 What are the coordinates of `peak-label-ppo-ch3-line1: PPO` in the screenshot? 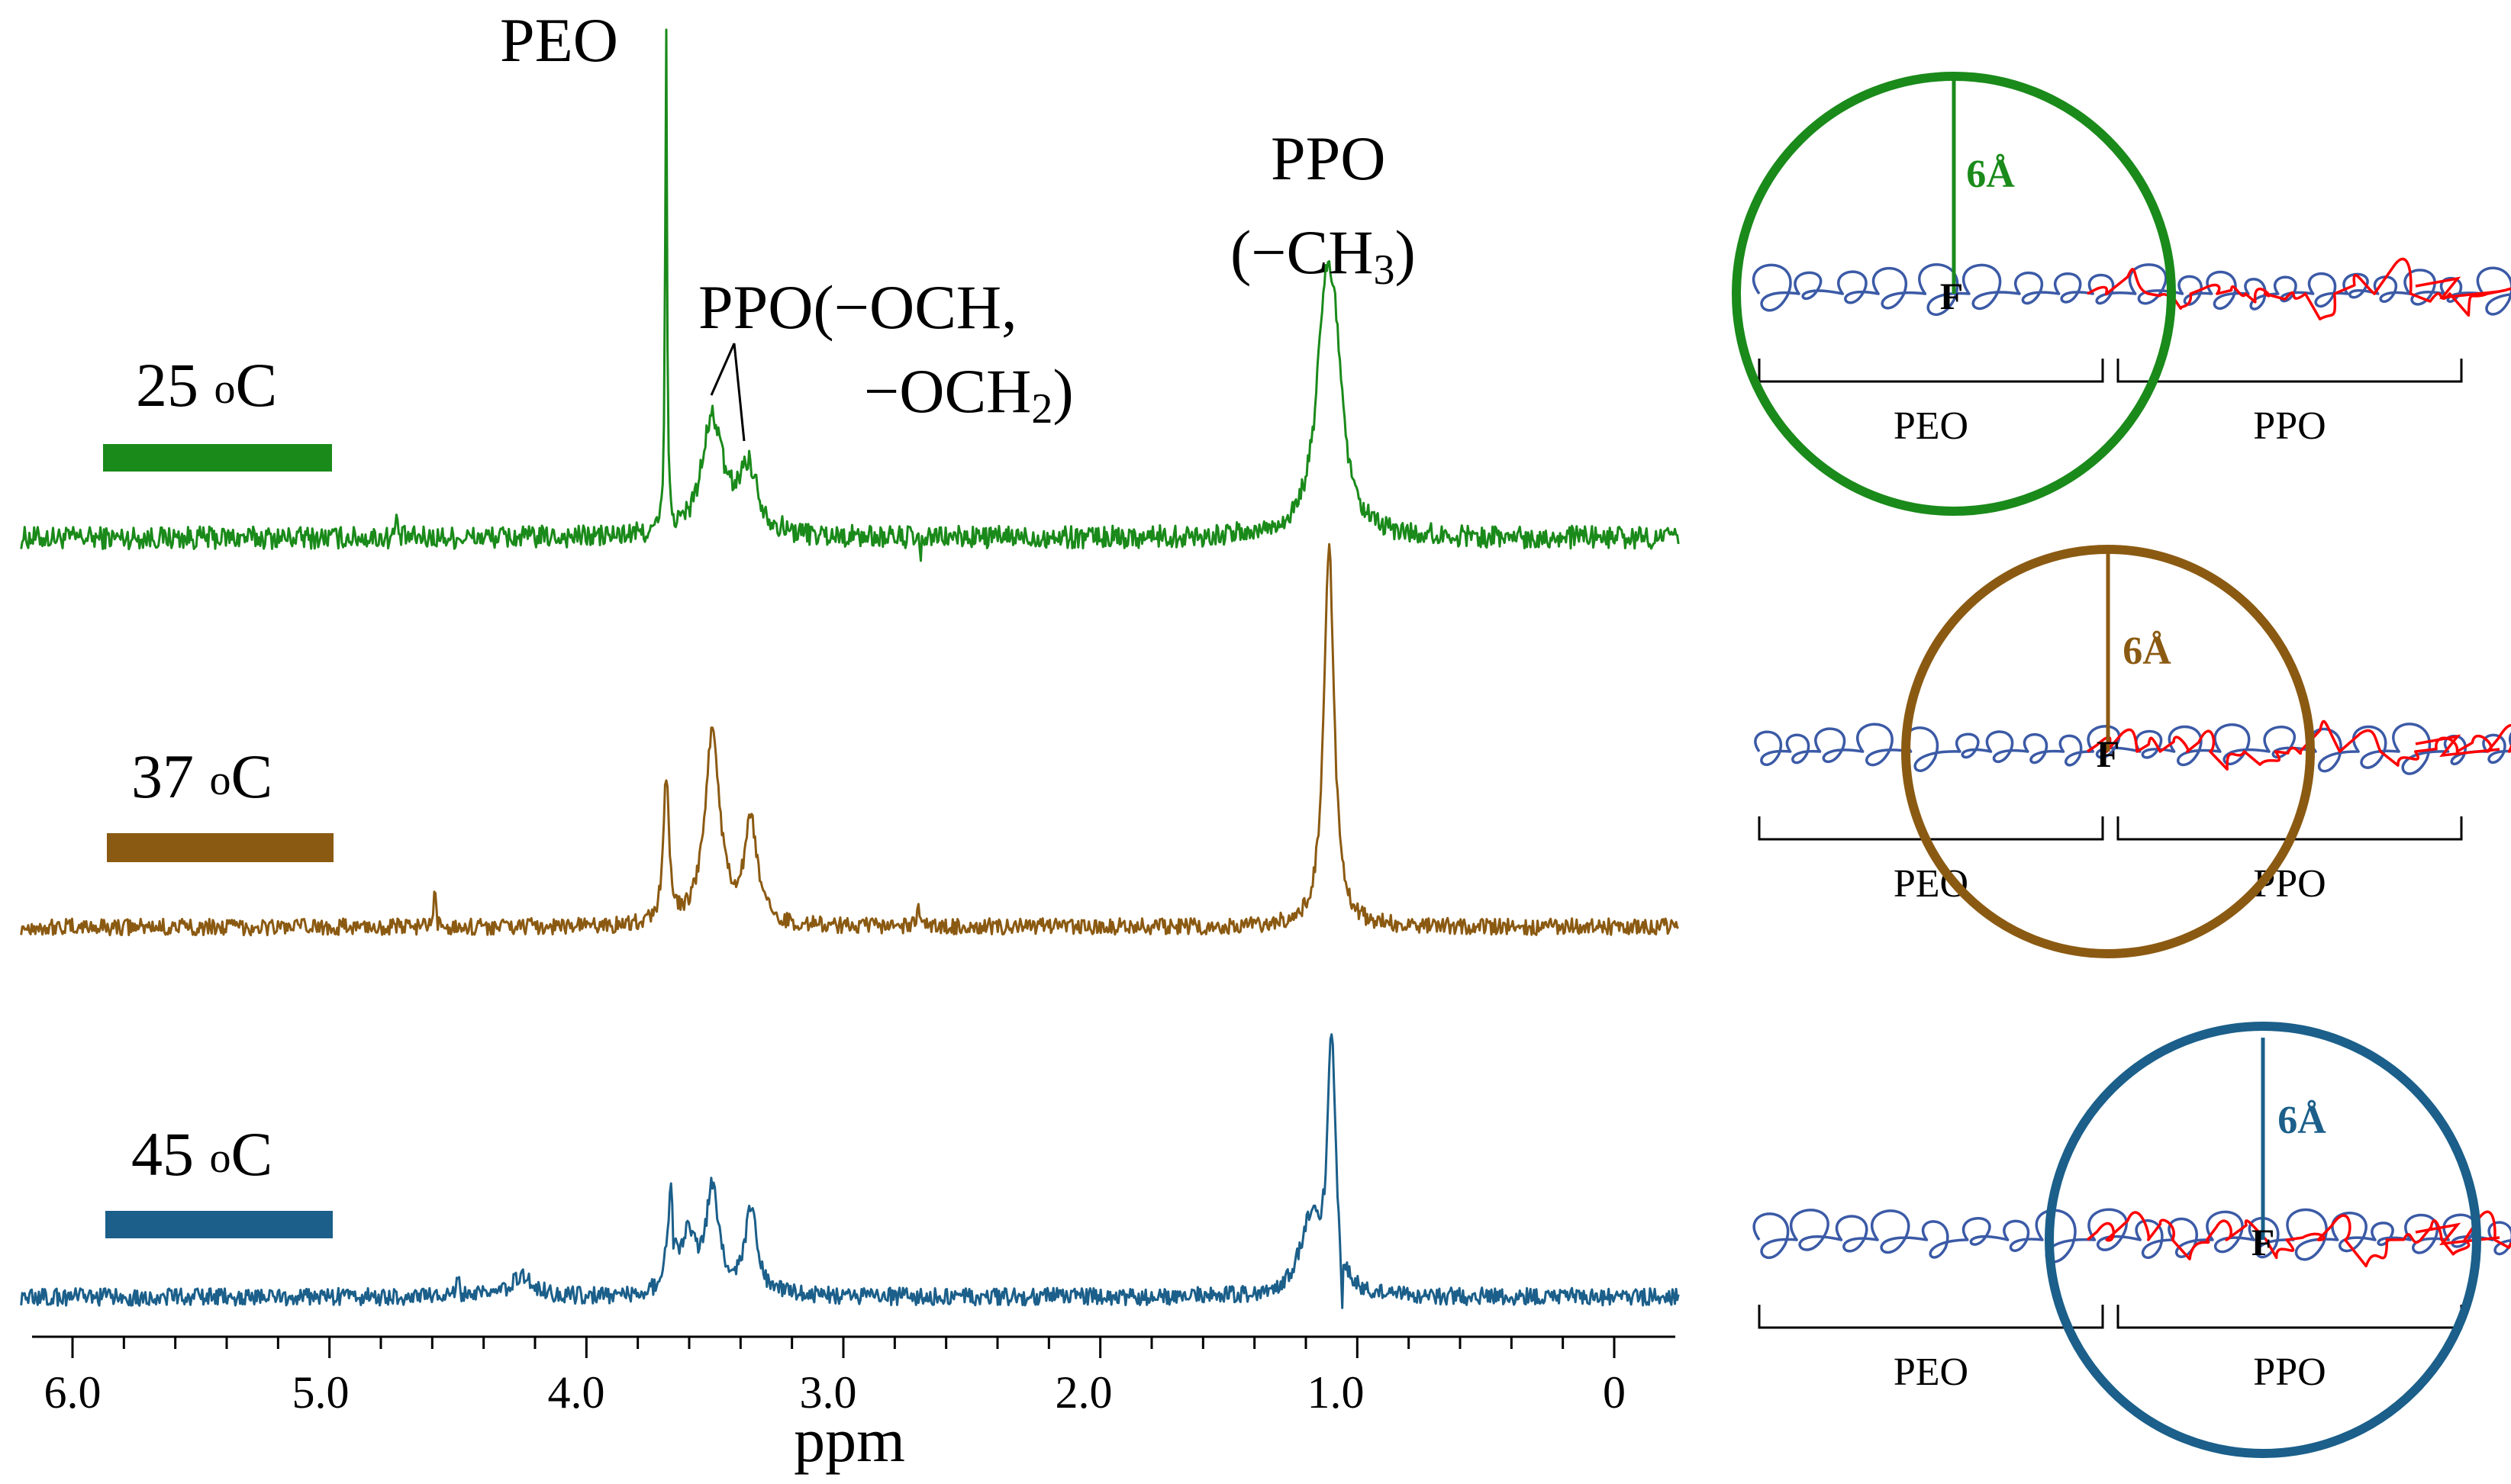 It's located at (1328, 158).